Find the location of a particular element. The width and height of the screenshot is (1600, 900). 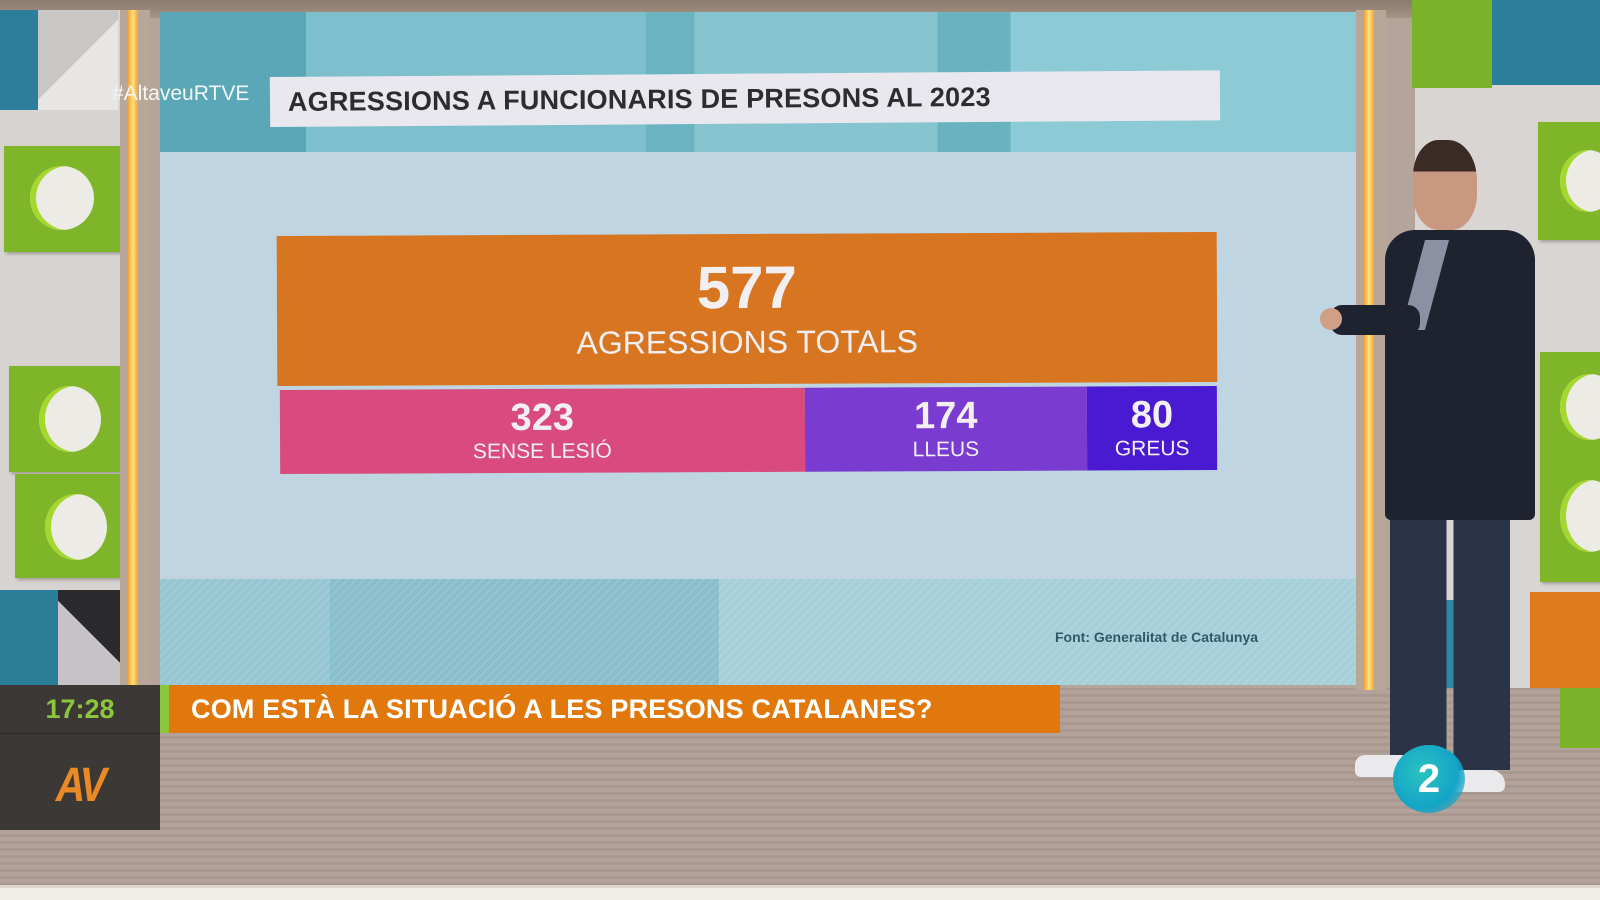

source-caption: Font: Generalitat de Catalunya is located at coordinates (1157, 637).